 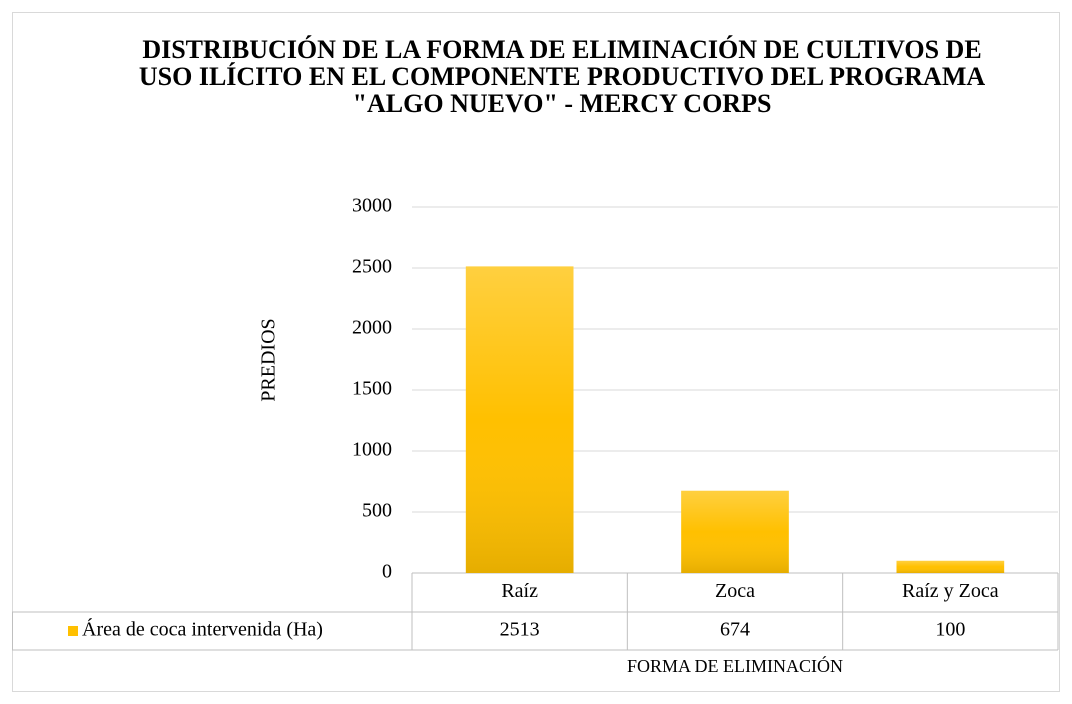 I want to click on table-value: 674, so click(x=735, y=630).